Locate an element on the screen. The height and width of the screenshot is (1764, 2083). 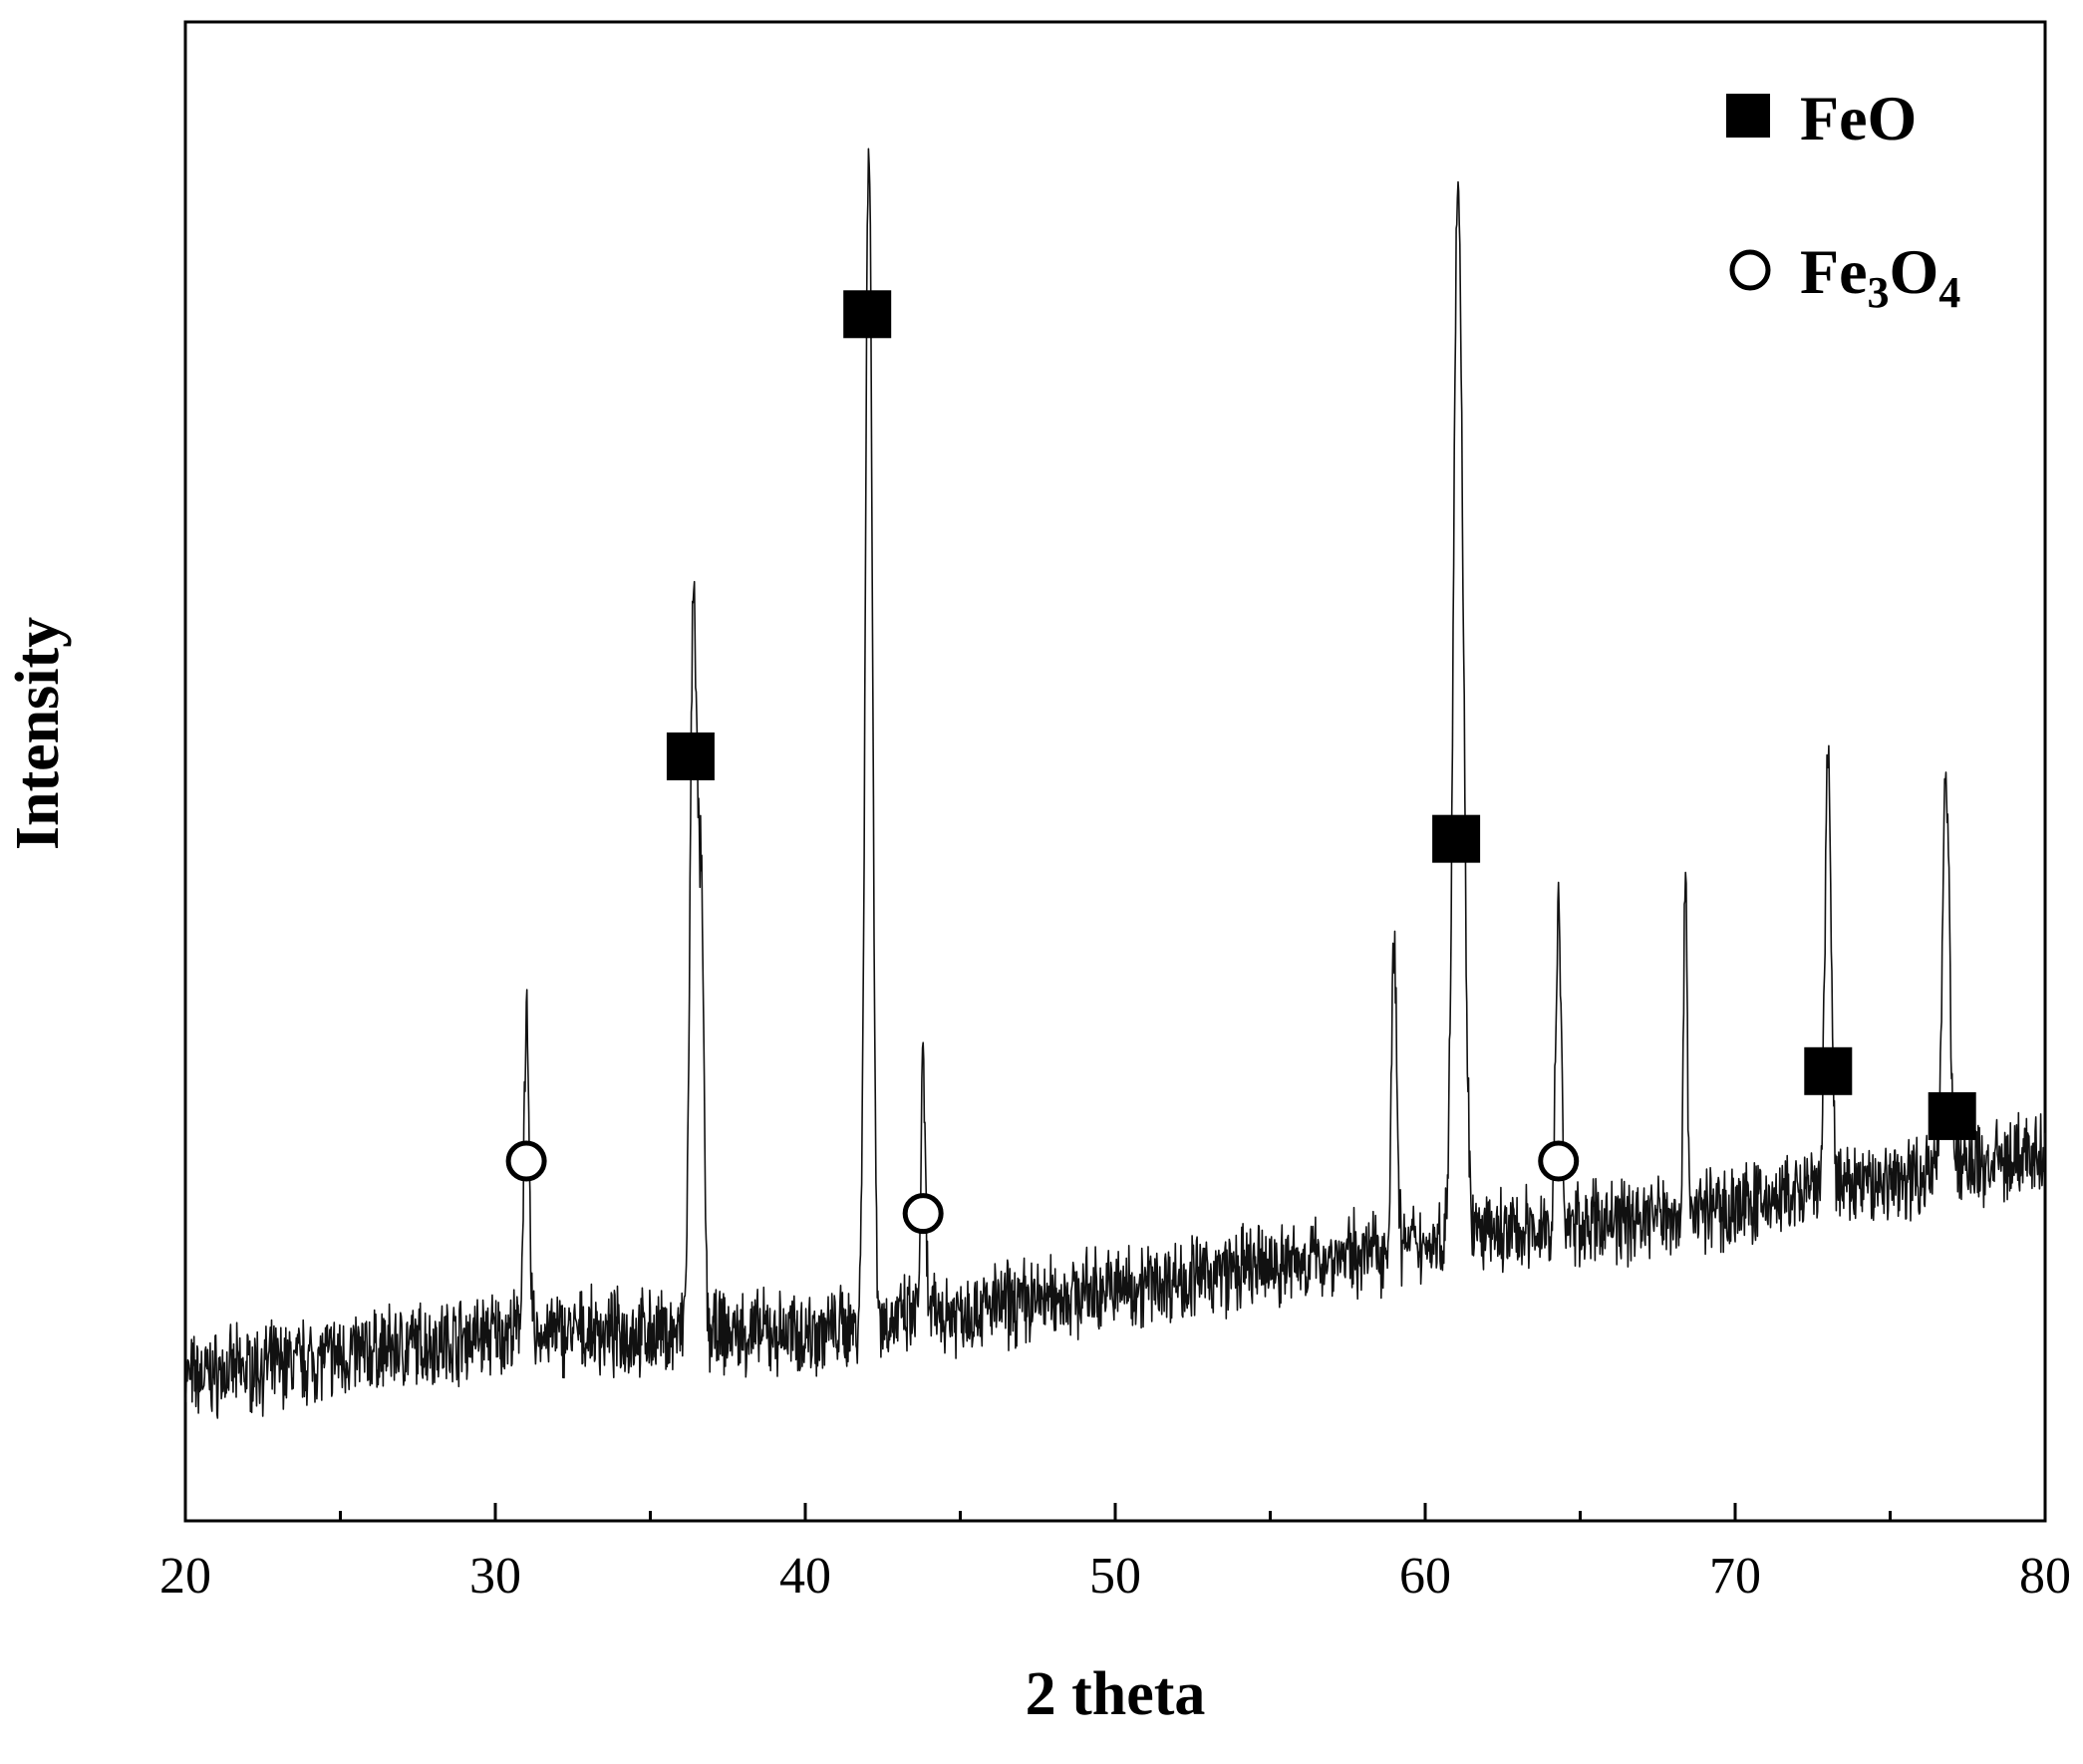
x-tick-label-40: 40 is located at coordinates (805, 1576).